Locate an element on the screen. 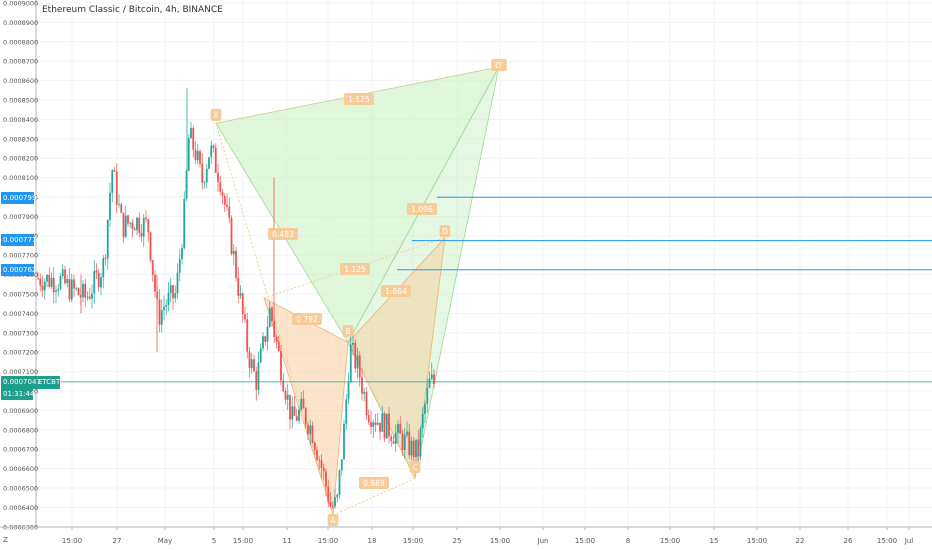 This screenshot has width=932, height=550. pattern-point-4: D is located at coordinates (445, 231).